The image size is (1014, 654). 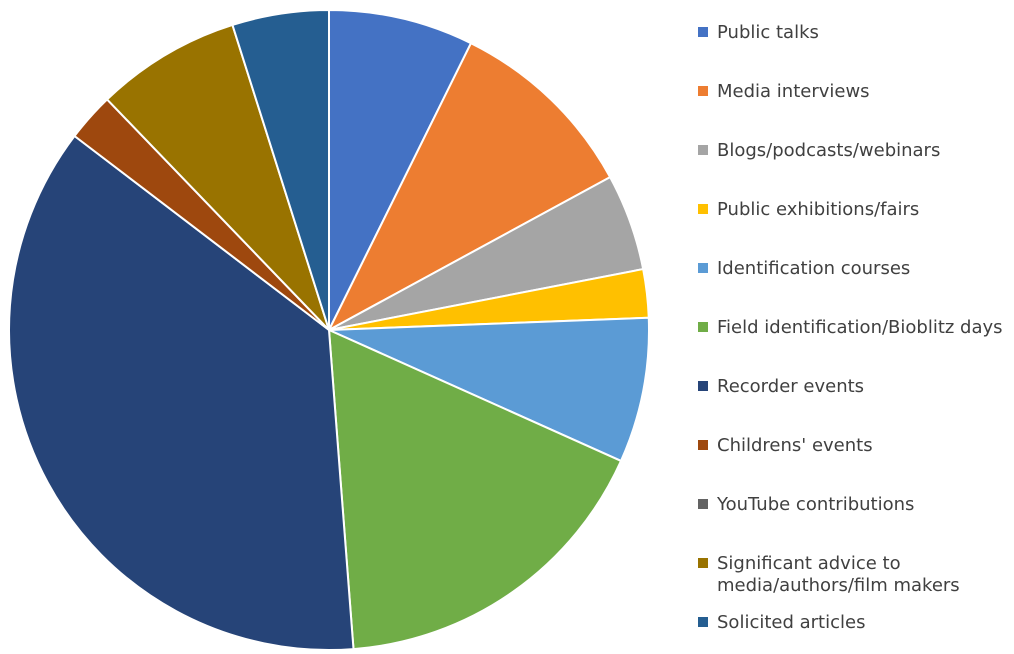 I want to click on legend-label: Identification courses, so click(x=813, y=268).